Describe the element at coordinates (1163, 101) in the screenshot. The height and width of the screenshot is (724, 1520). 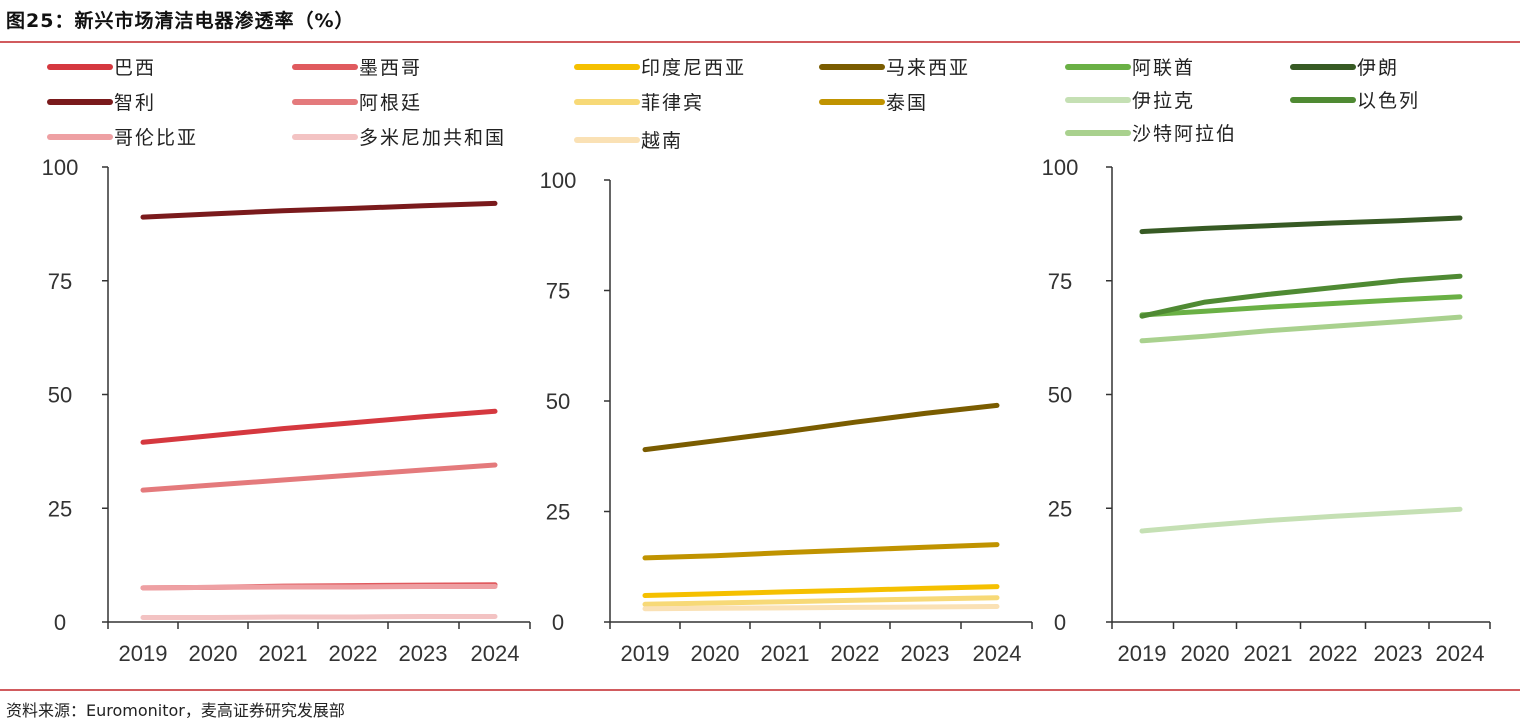
I see `legend-label: 伊拉克` at that location.